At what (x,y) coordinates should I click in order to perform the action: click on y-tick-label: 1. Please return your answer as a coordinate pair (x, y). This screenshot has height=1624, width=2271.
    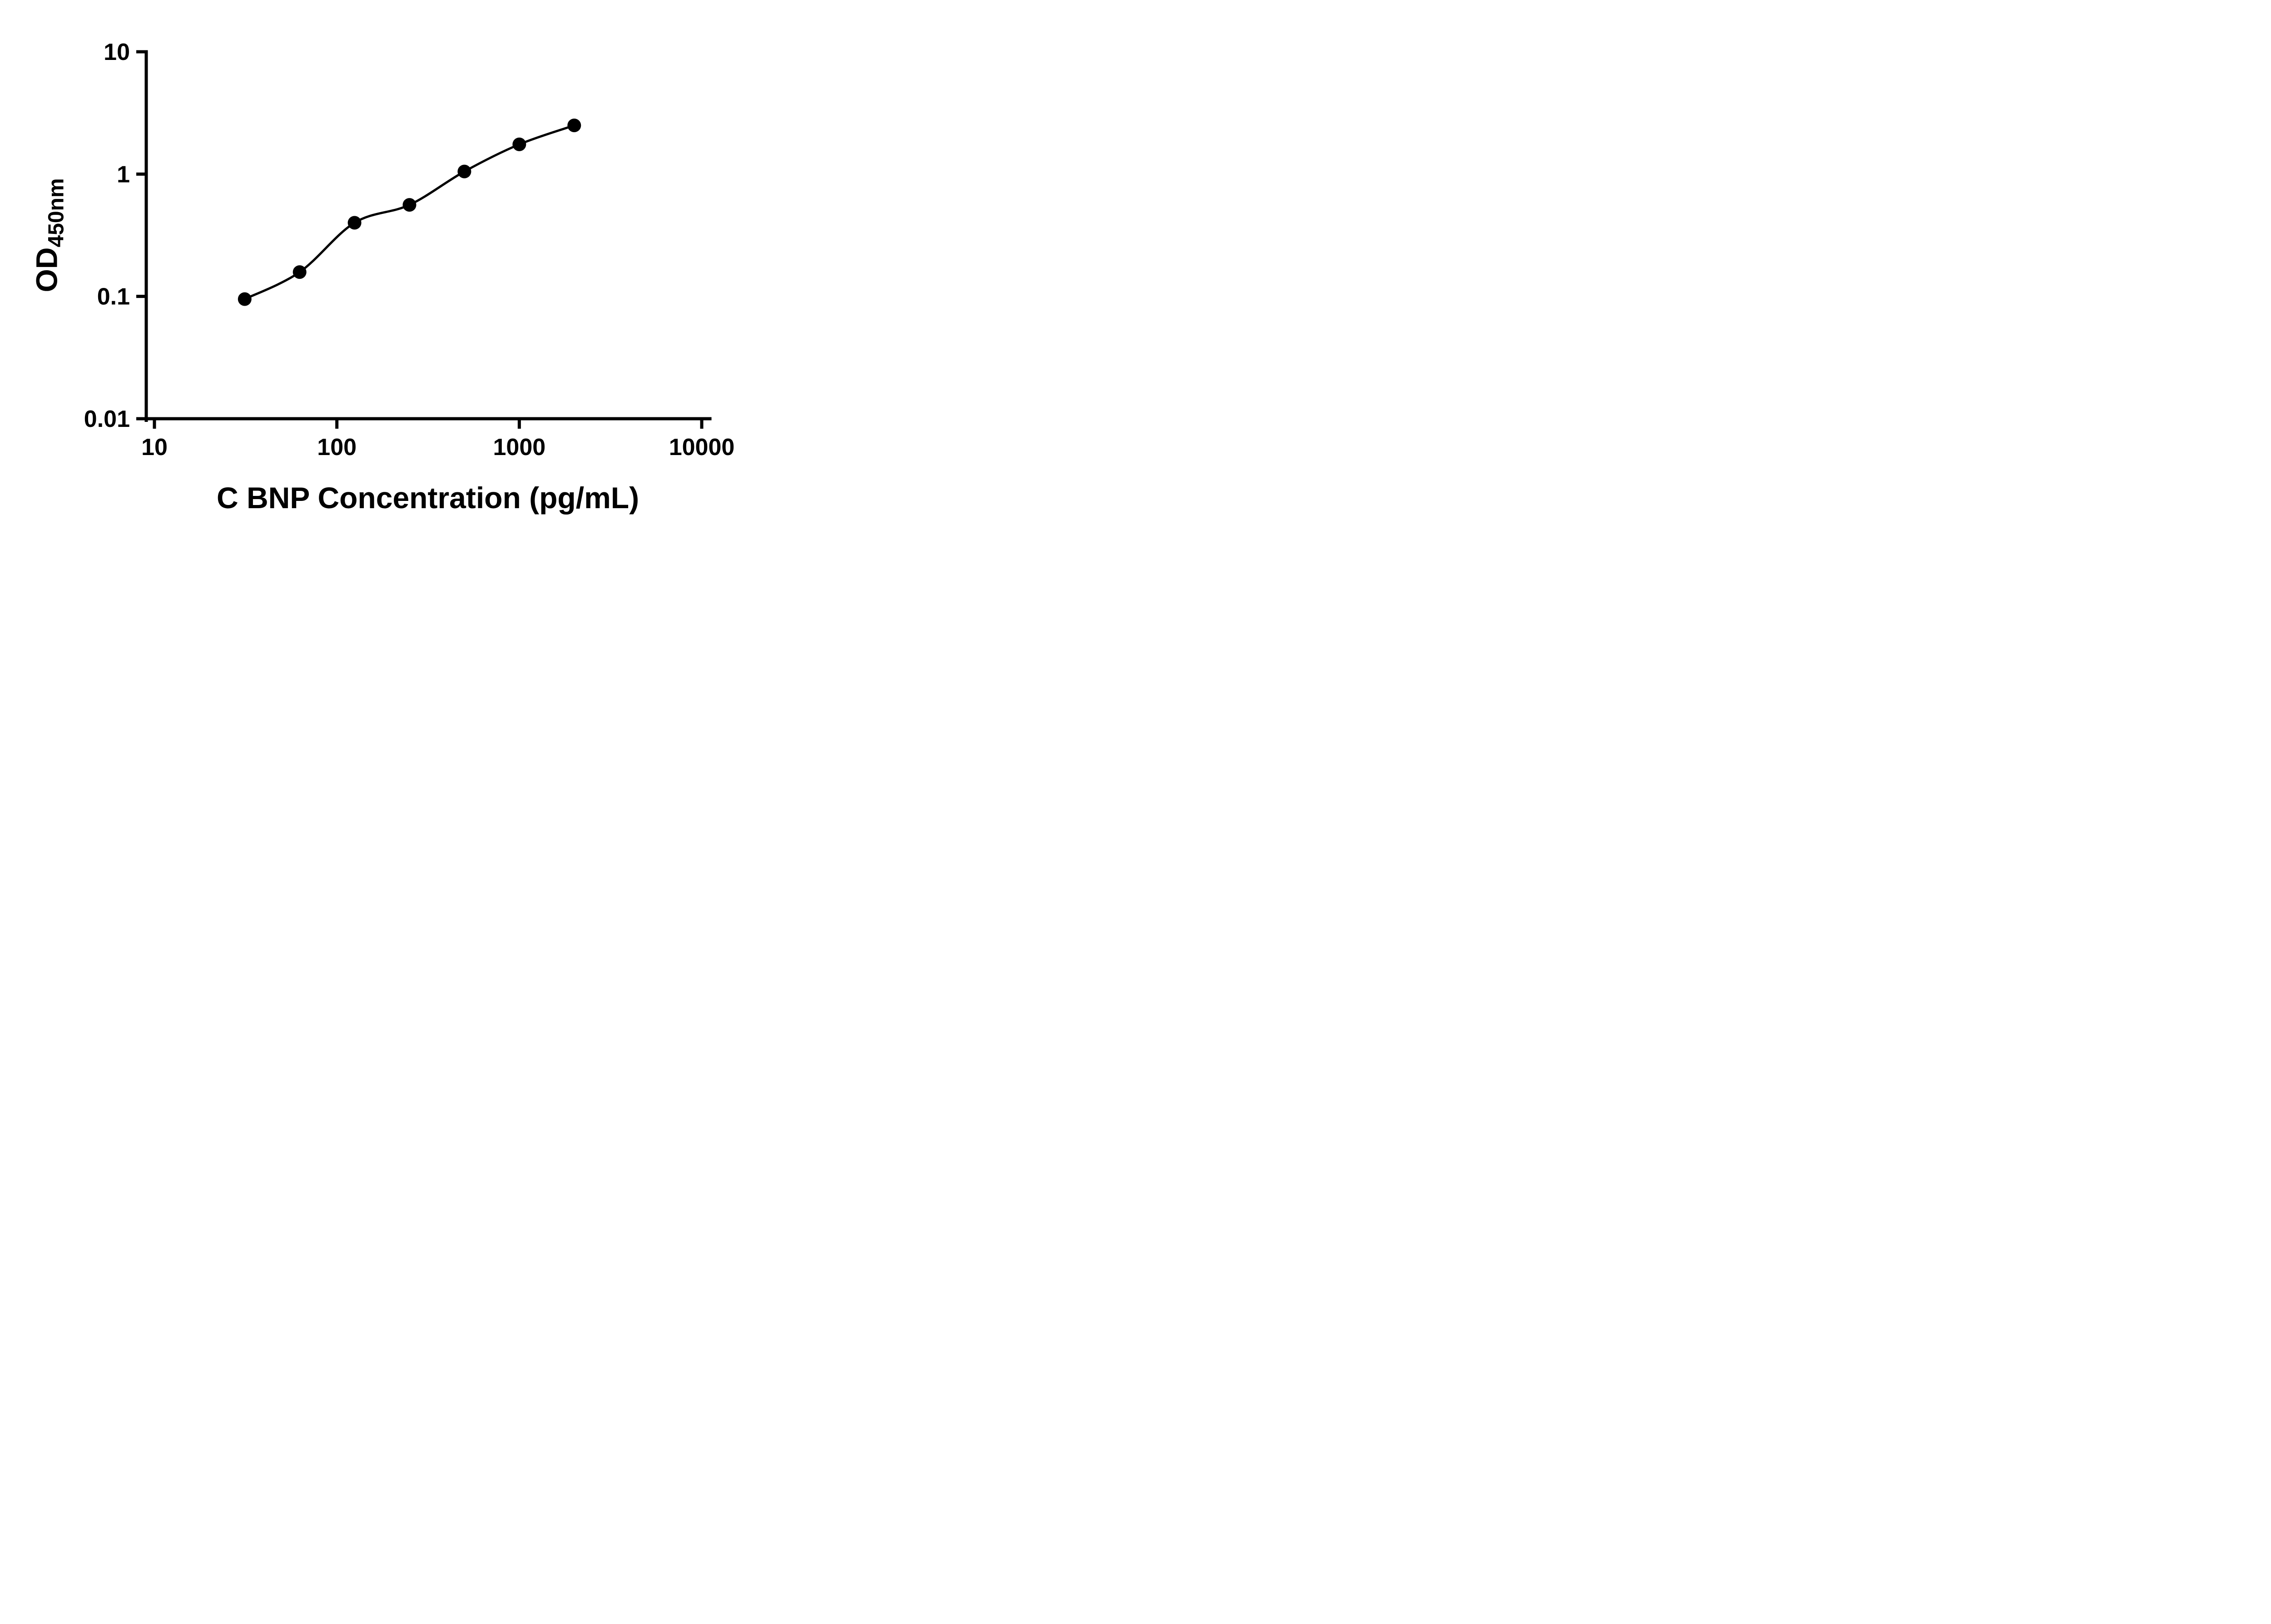
    Looking at the image, I should click on (123, 174).